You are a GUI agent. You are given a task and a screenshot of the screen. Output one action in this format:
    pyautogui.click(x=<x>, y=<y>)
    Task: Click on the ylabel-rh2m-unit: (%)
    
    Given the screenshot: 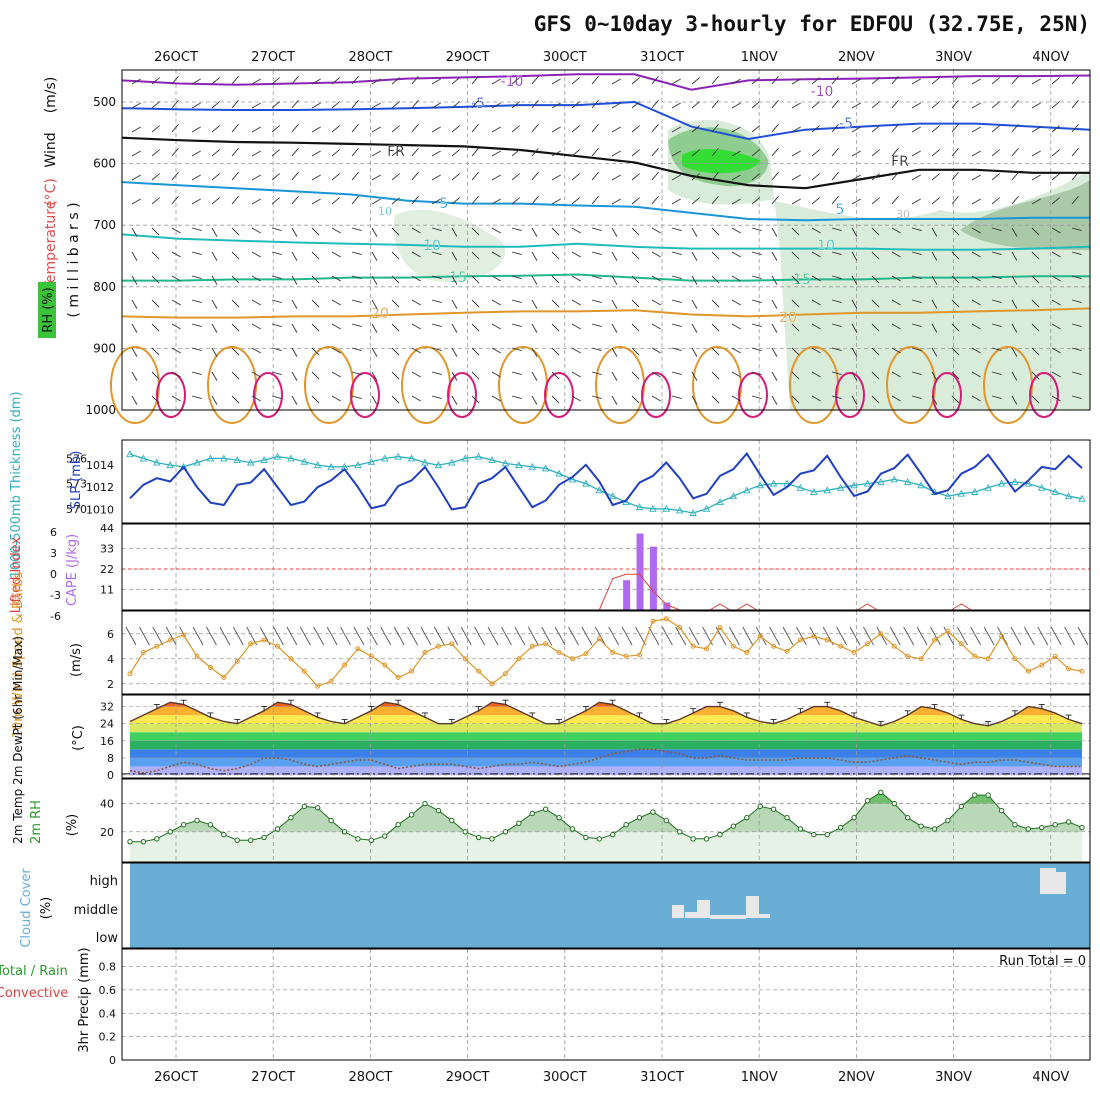 What is the action you would take?
    pyautogui.click(x=72, y=825)
    